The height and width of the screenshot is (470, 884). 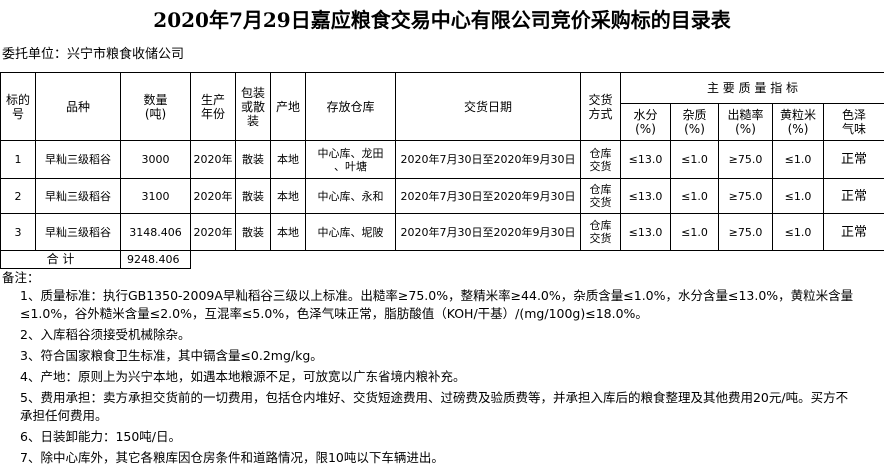 What do you see at coordinates (350, 196) in the screenshot?
I see `table-cell: 中心库、永和` at bounding box center [350, 196].